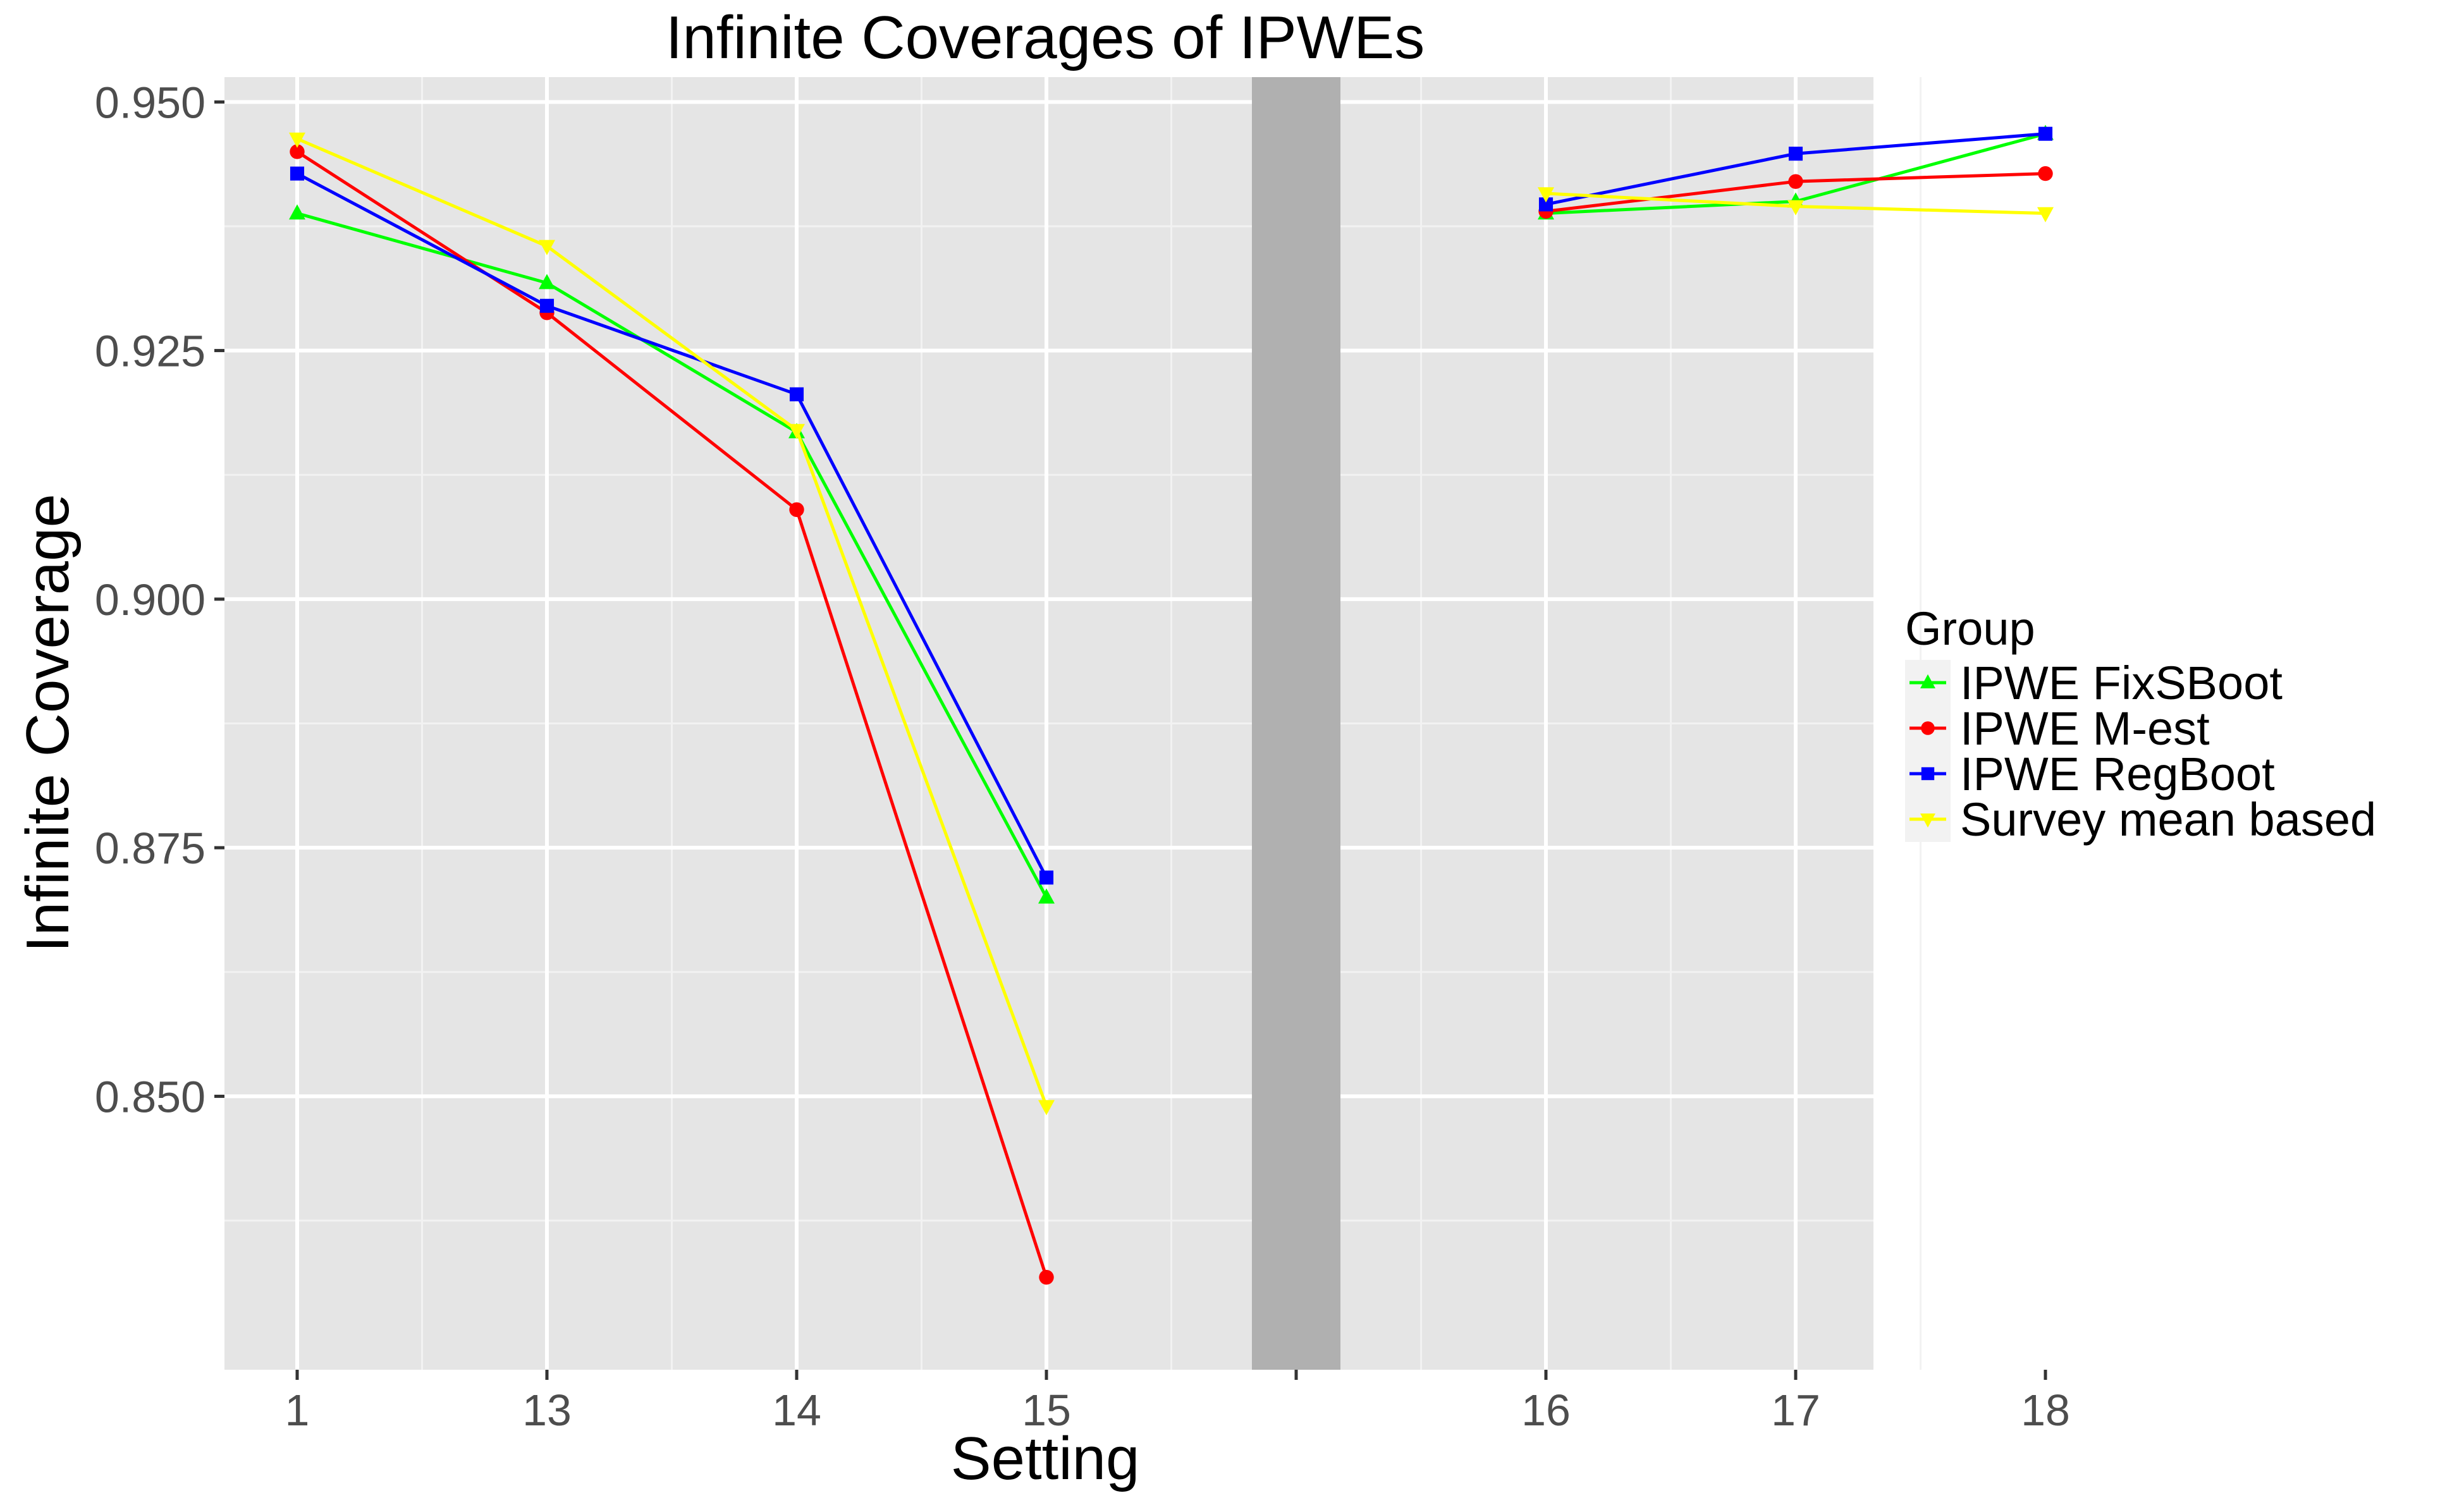 This screenshot has width=2464, height=1493. What do you see at coordinates (1546, 1411) in the screenshot?
I see `x-tick-label: 16` at bounding box center [1546, 1411].